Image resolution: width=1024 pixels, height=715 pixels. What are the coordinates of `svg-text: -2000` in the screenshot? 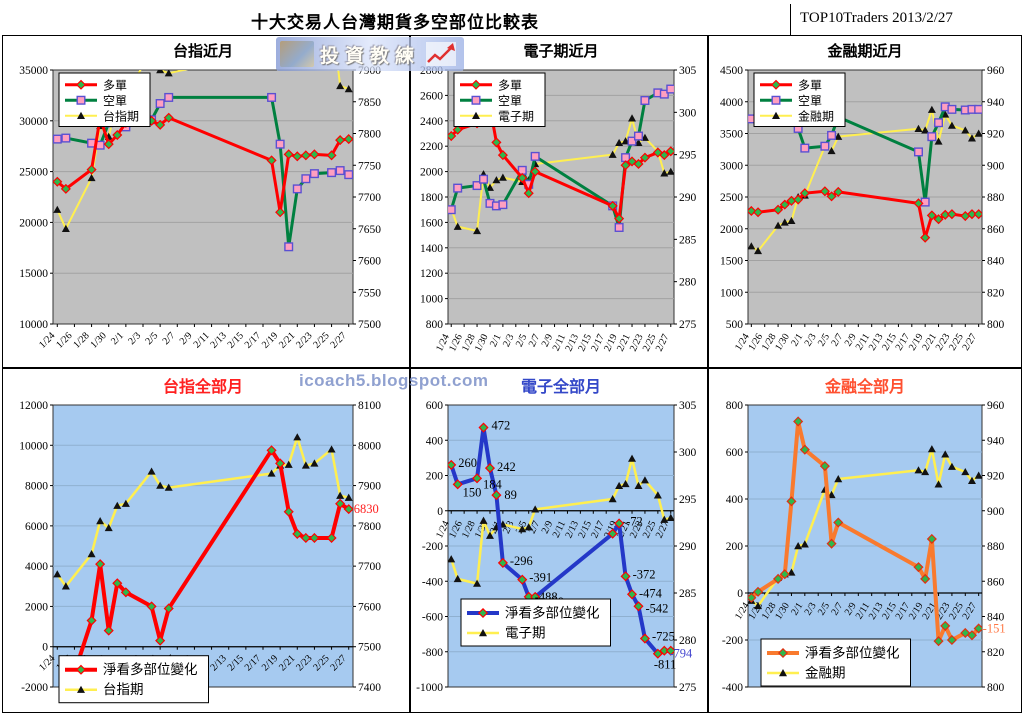 It's located at (34, 688).